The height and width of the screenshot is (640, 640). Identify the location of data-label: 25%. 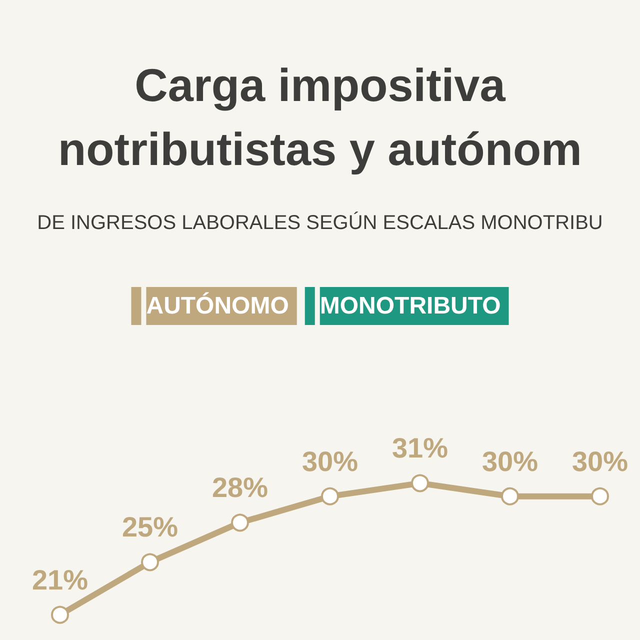
(150, 527).